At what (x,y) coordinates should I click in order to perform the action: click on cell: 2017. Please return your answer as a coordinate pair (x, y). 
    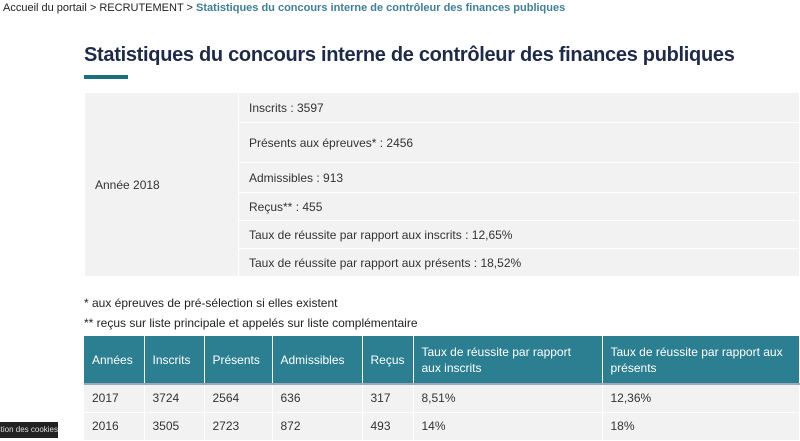
    Looking at the image, I should click on (114, 398).